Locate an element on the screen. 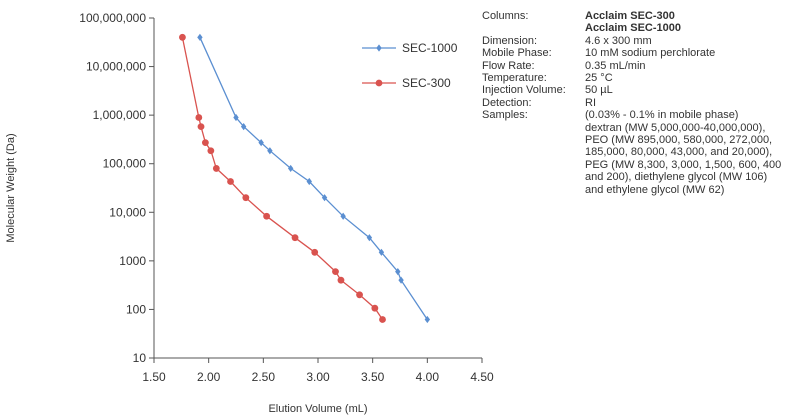 The image size is (811, 419). dimension-value: 4.6 x 300 mm is located at coordinates (618, 40).